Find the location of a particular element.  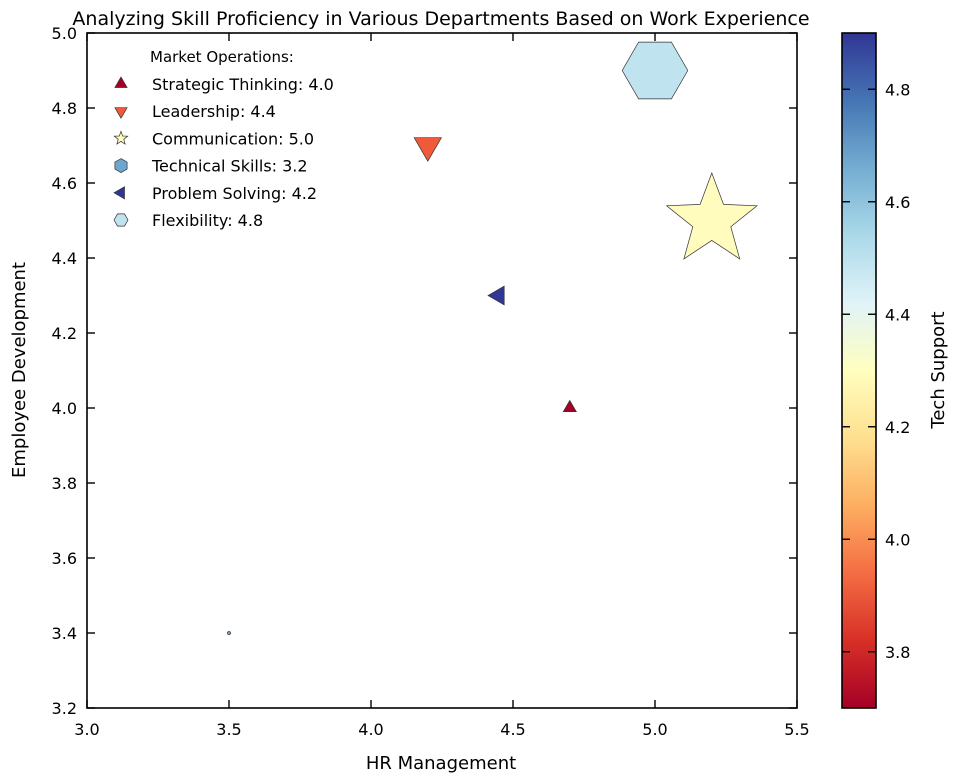

y-tick-label: 4.2 is located at coordinates (64, 333).